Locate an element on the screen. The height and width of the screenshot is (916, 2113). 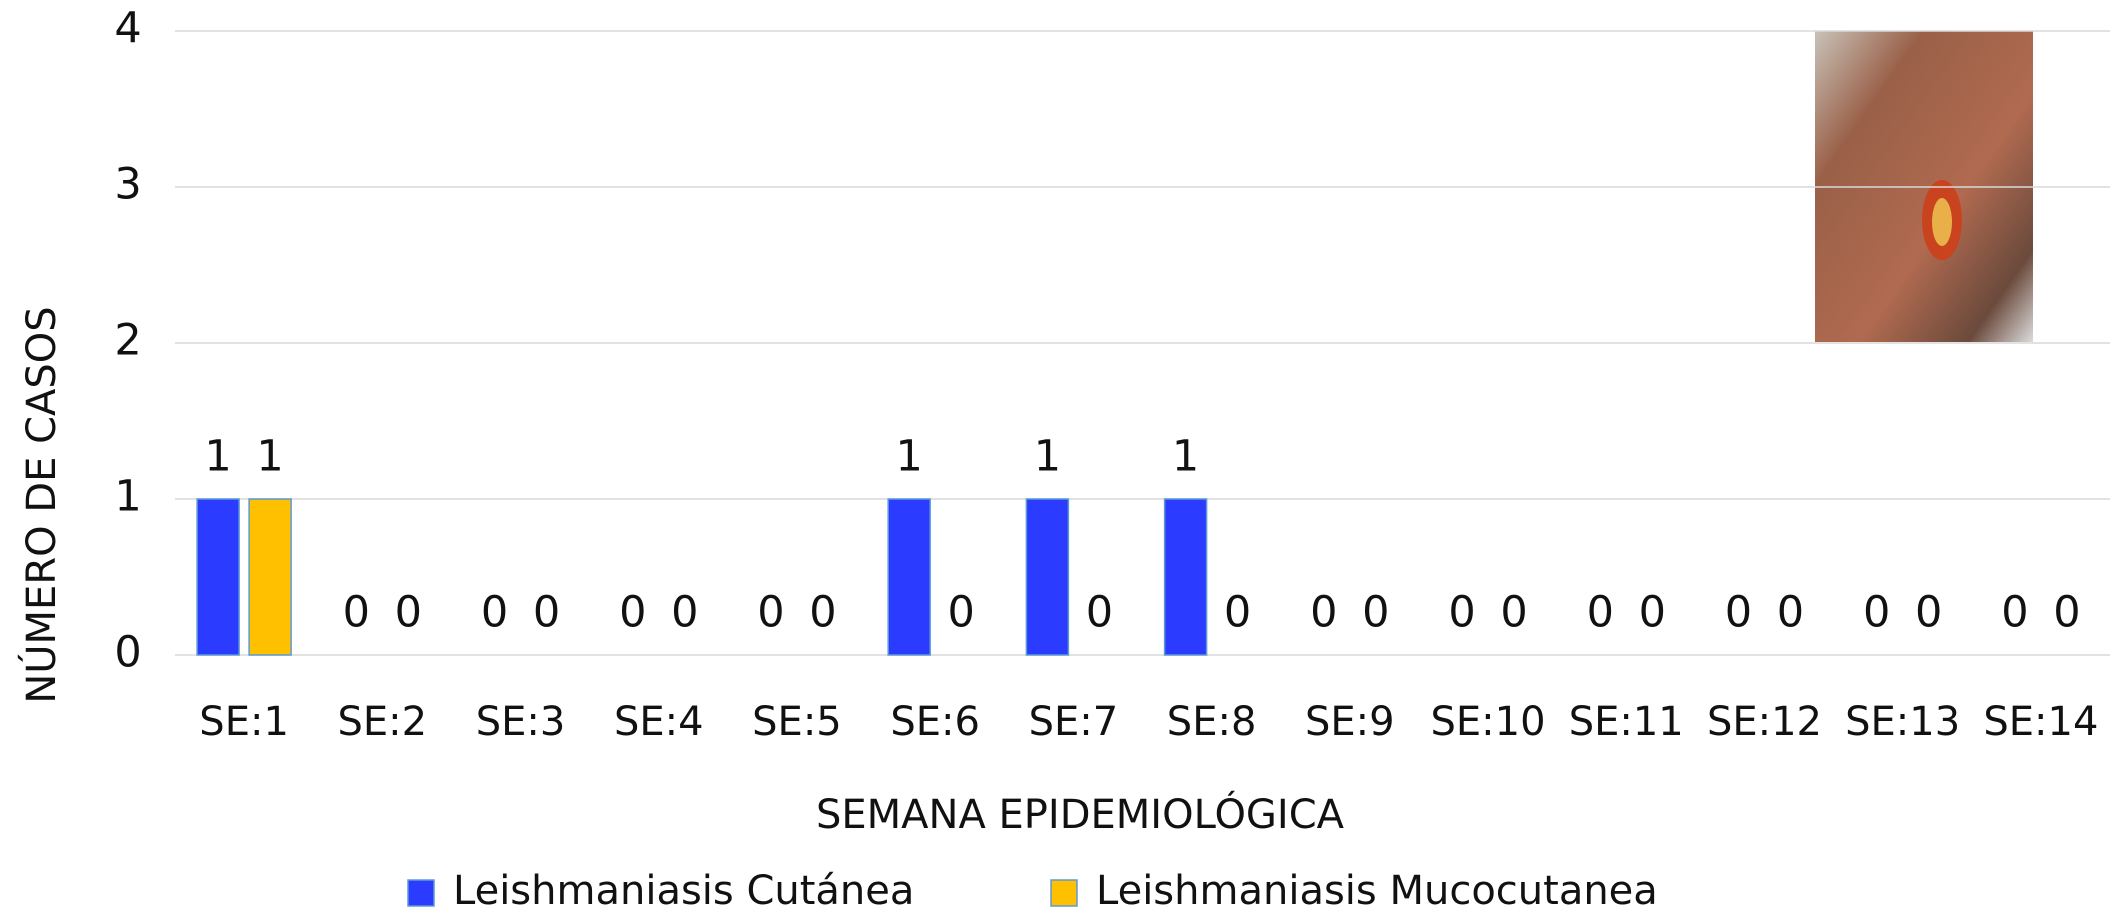
x-tick-label: SE:6 is located at coordinates (935, 722).